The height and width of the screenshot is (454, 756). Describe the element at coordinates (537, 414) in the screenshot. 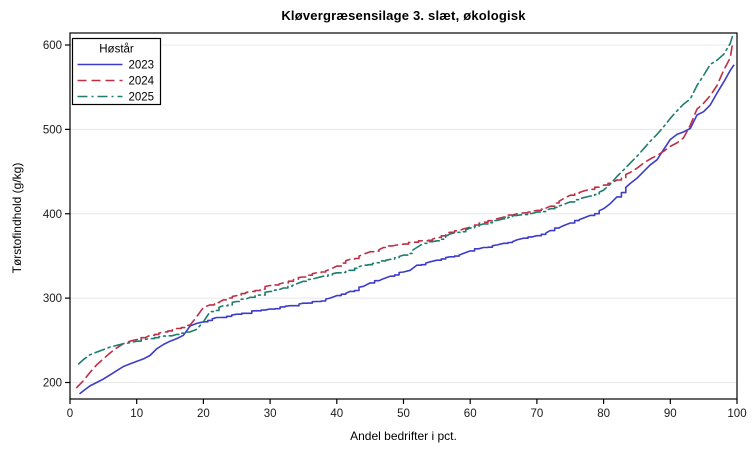

I see `x-tick-label: 70` at that location.